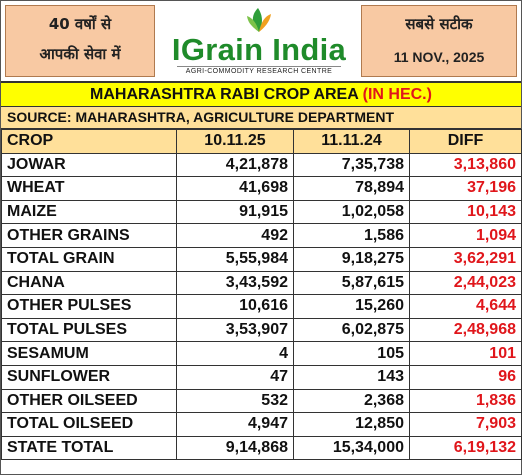 The height and width of the screenshot is (475, 522). Describe the element at coordinates (351, 188) in the screenshot. I see `previous-area-cell: 78,894` at that location.